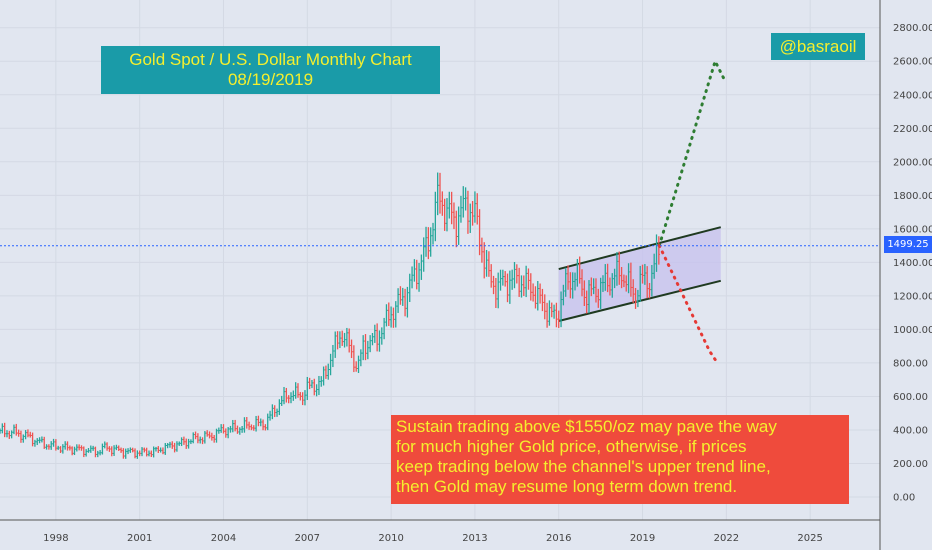 This screenshot has width=932, height=550. What do you see at coordinates (912, 62) in the screenshot?
I see `y-tick-label: 2600.00` at bounding box center [912, 62].